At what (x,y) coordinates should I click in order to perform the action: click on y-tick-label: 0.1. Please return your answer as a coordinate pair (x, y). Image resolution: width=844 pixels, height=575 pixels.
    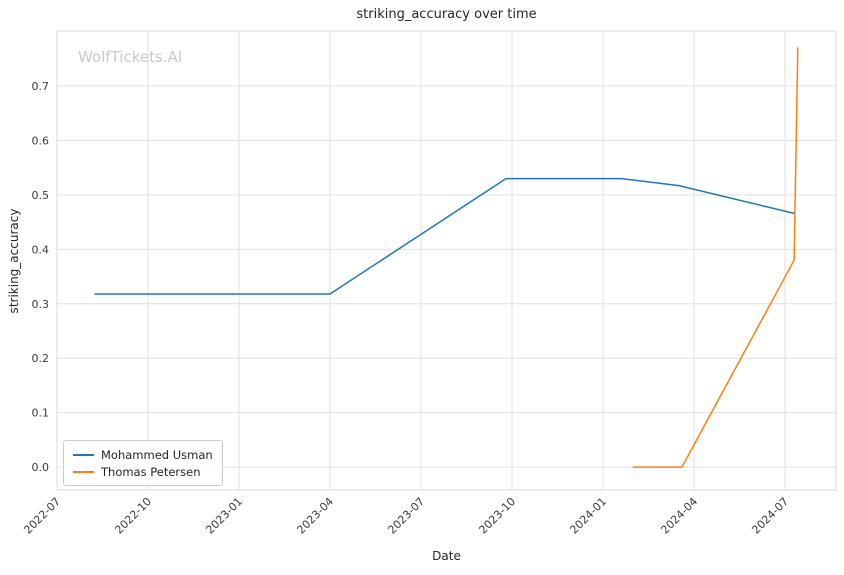
    Looking at the image, I should click on (41, 413).